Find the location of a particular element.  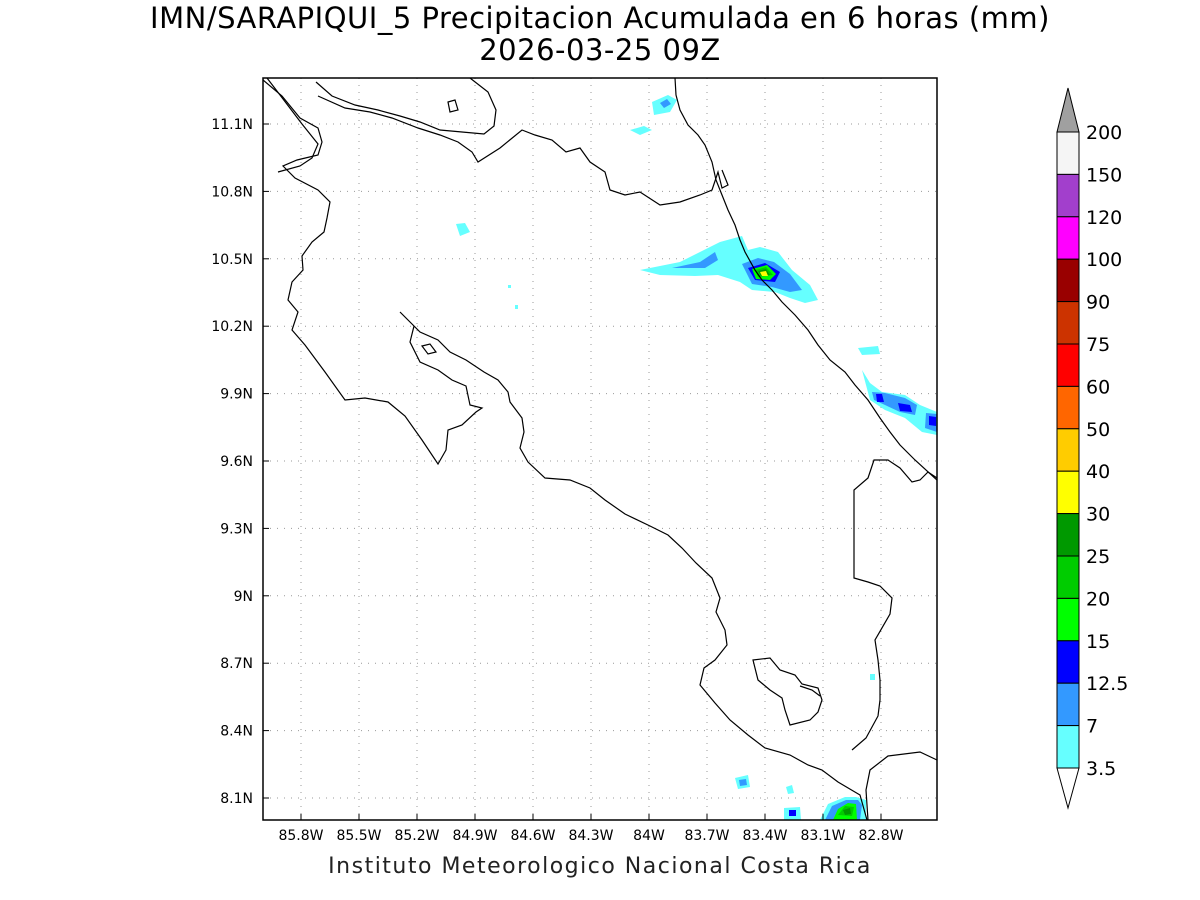

lon-tick-label: 85.8W is located at coordinates (300, 836).